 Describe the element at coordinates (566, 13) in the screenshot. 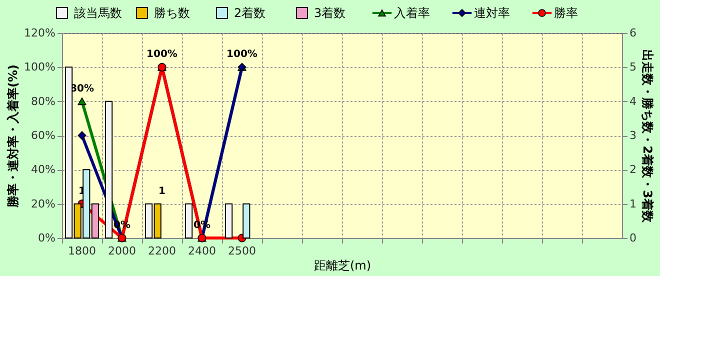

I see `legend-label: 勝率` at that location.